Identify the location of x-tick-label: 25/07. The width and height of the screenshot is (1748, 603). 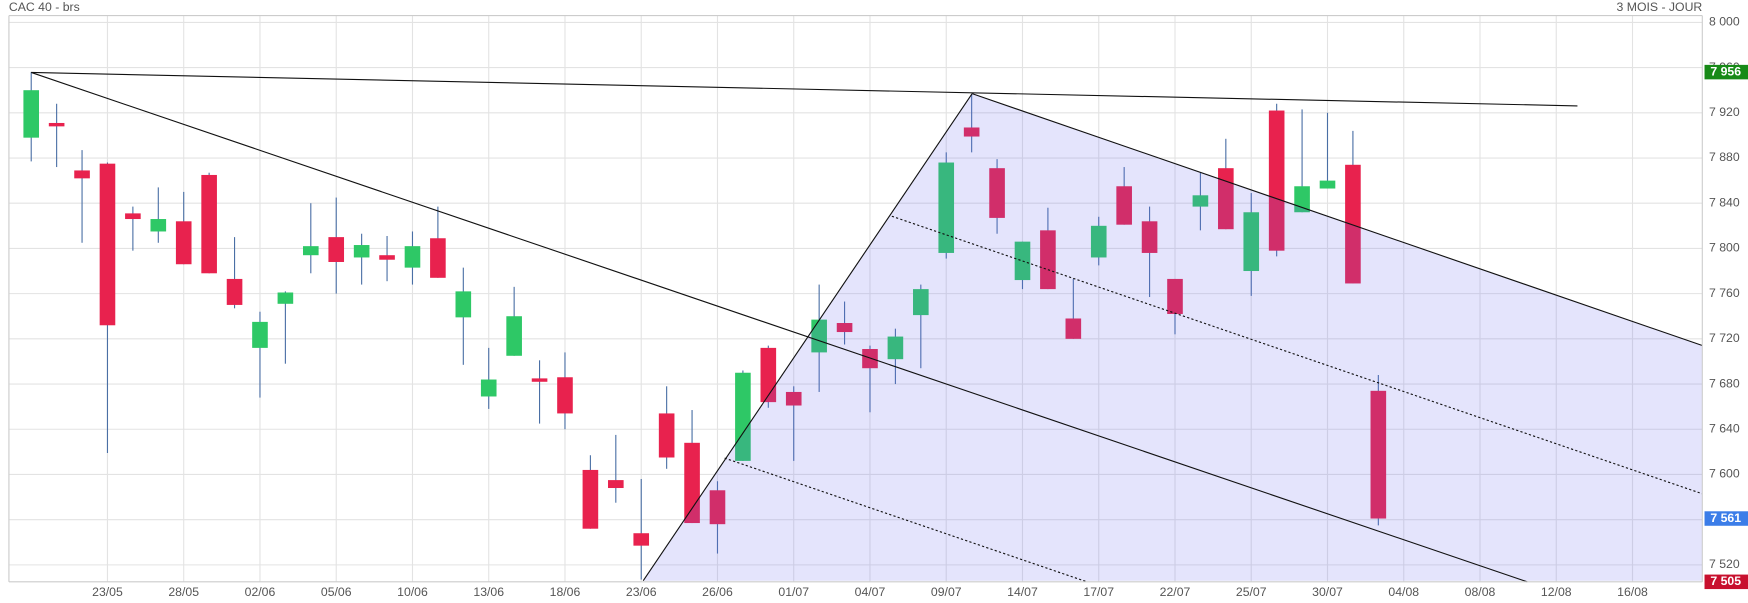
(1251, 592).